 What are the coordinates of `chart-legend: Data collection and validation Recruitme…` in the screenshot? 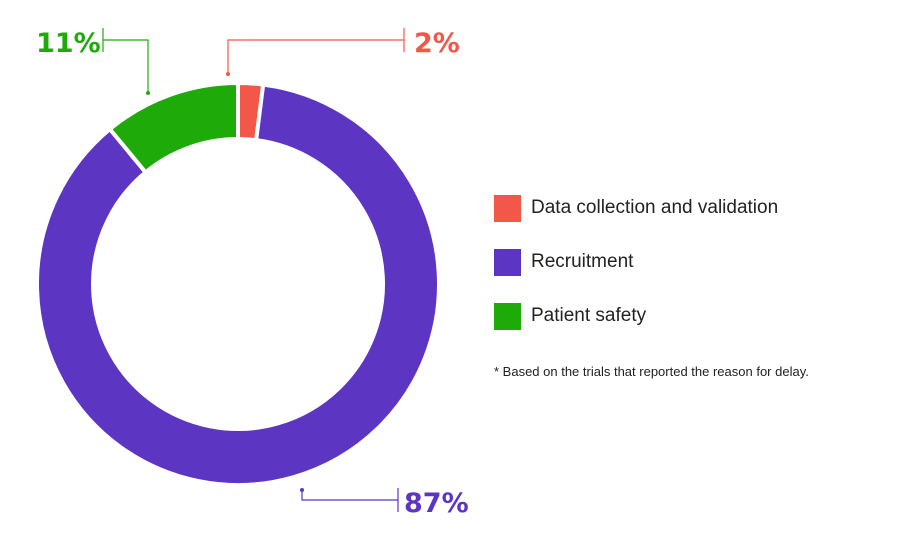 It's located at (694, 275).